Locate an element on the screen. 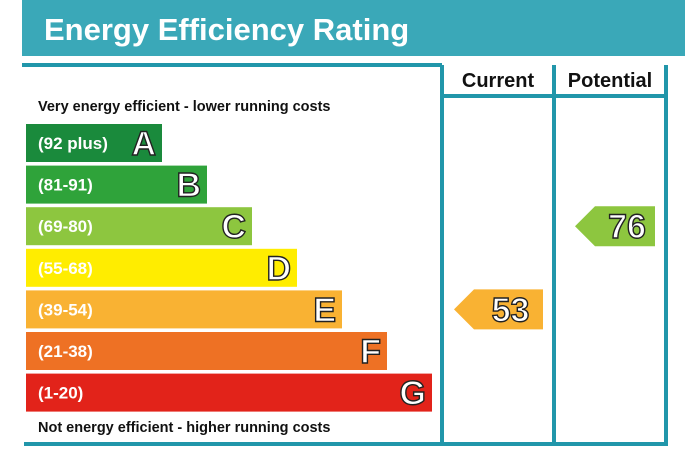  current-header: Current is located at coordinates (498, 81).